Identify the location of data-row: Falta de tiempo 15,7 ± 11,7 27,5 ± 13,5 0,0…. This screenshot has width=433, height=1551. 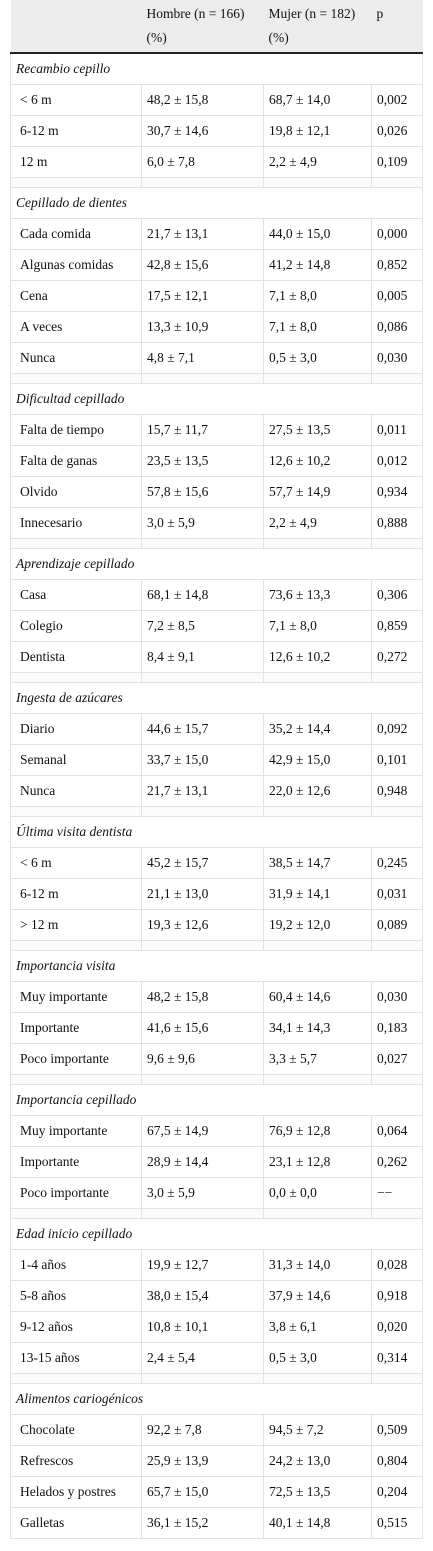
(216, 430).